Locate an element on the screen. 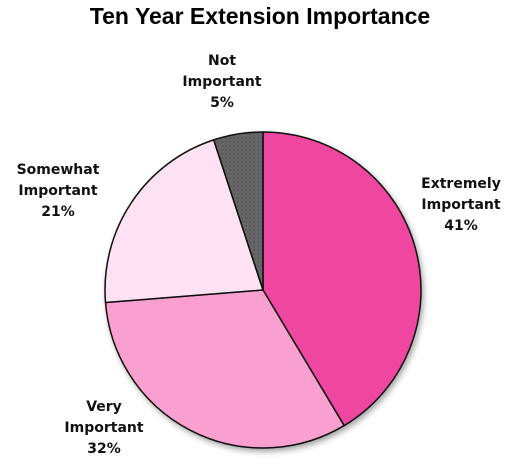 Image resolution: width=520 pixels, height=469 pixels. slice-not-important-label-line: Important is located at coordinates (221, 82).